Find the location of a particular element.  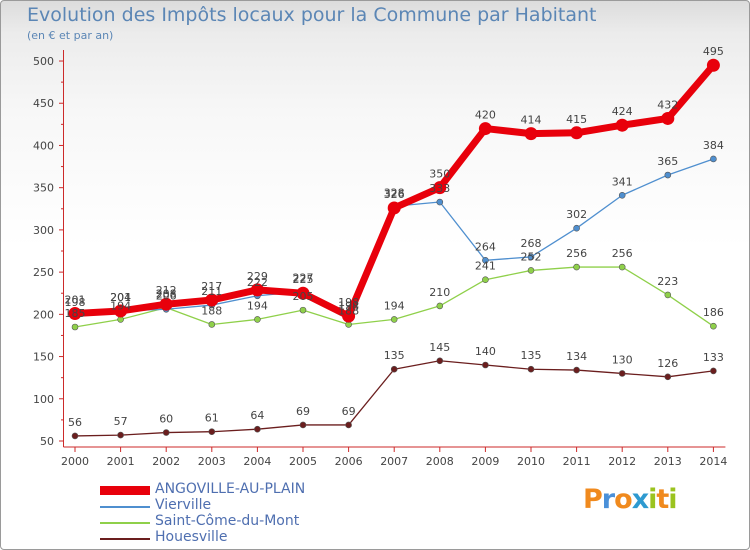

x-tick-label: 2003 is located at coordinates (212, 461).